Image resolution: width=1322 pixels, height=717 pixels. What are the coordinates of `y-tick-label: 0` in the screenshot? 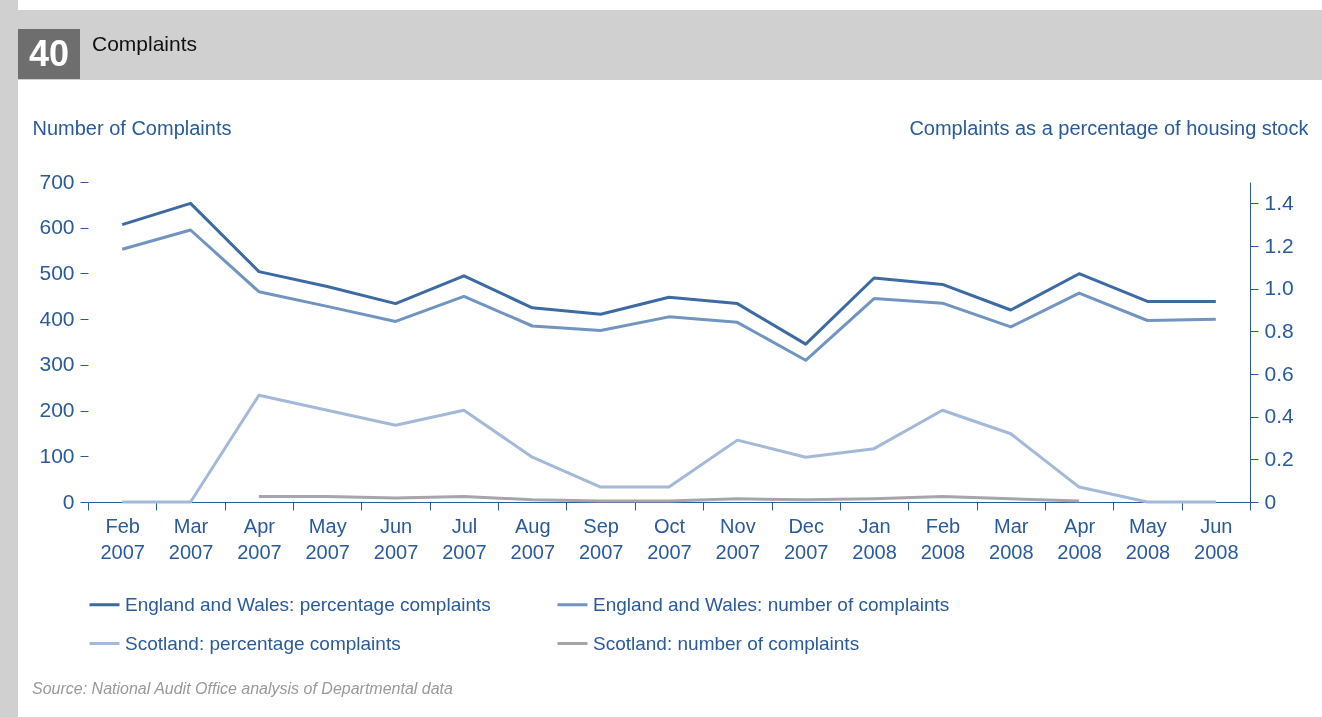 It's located at (68, 501).